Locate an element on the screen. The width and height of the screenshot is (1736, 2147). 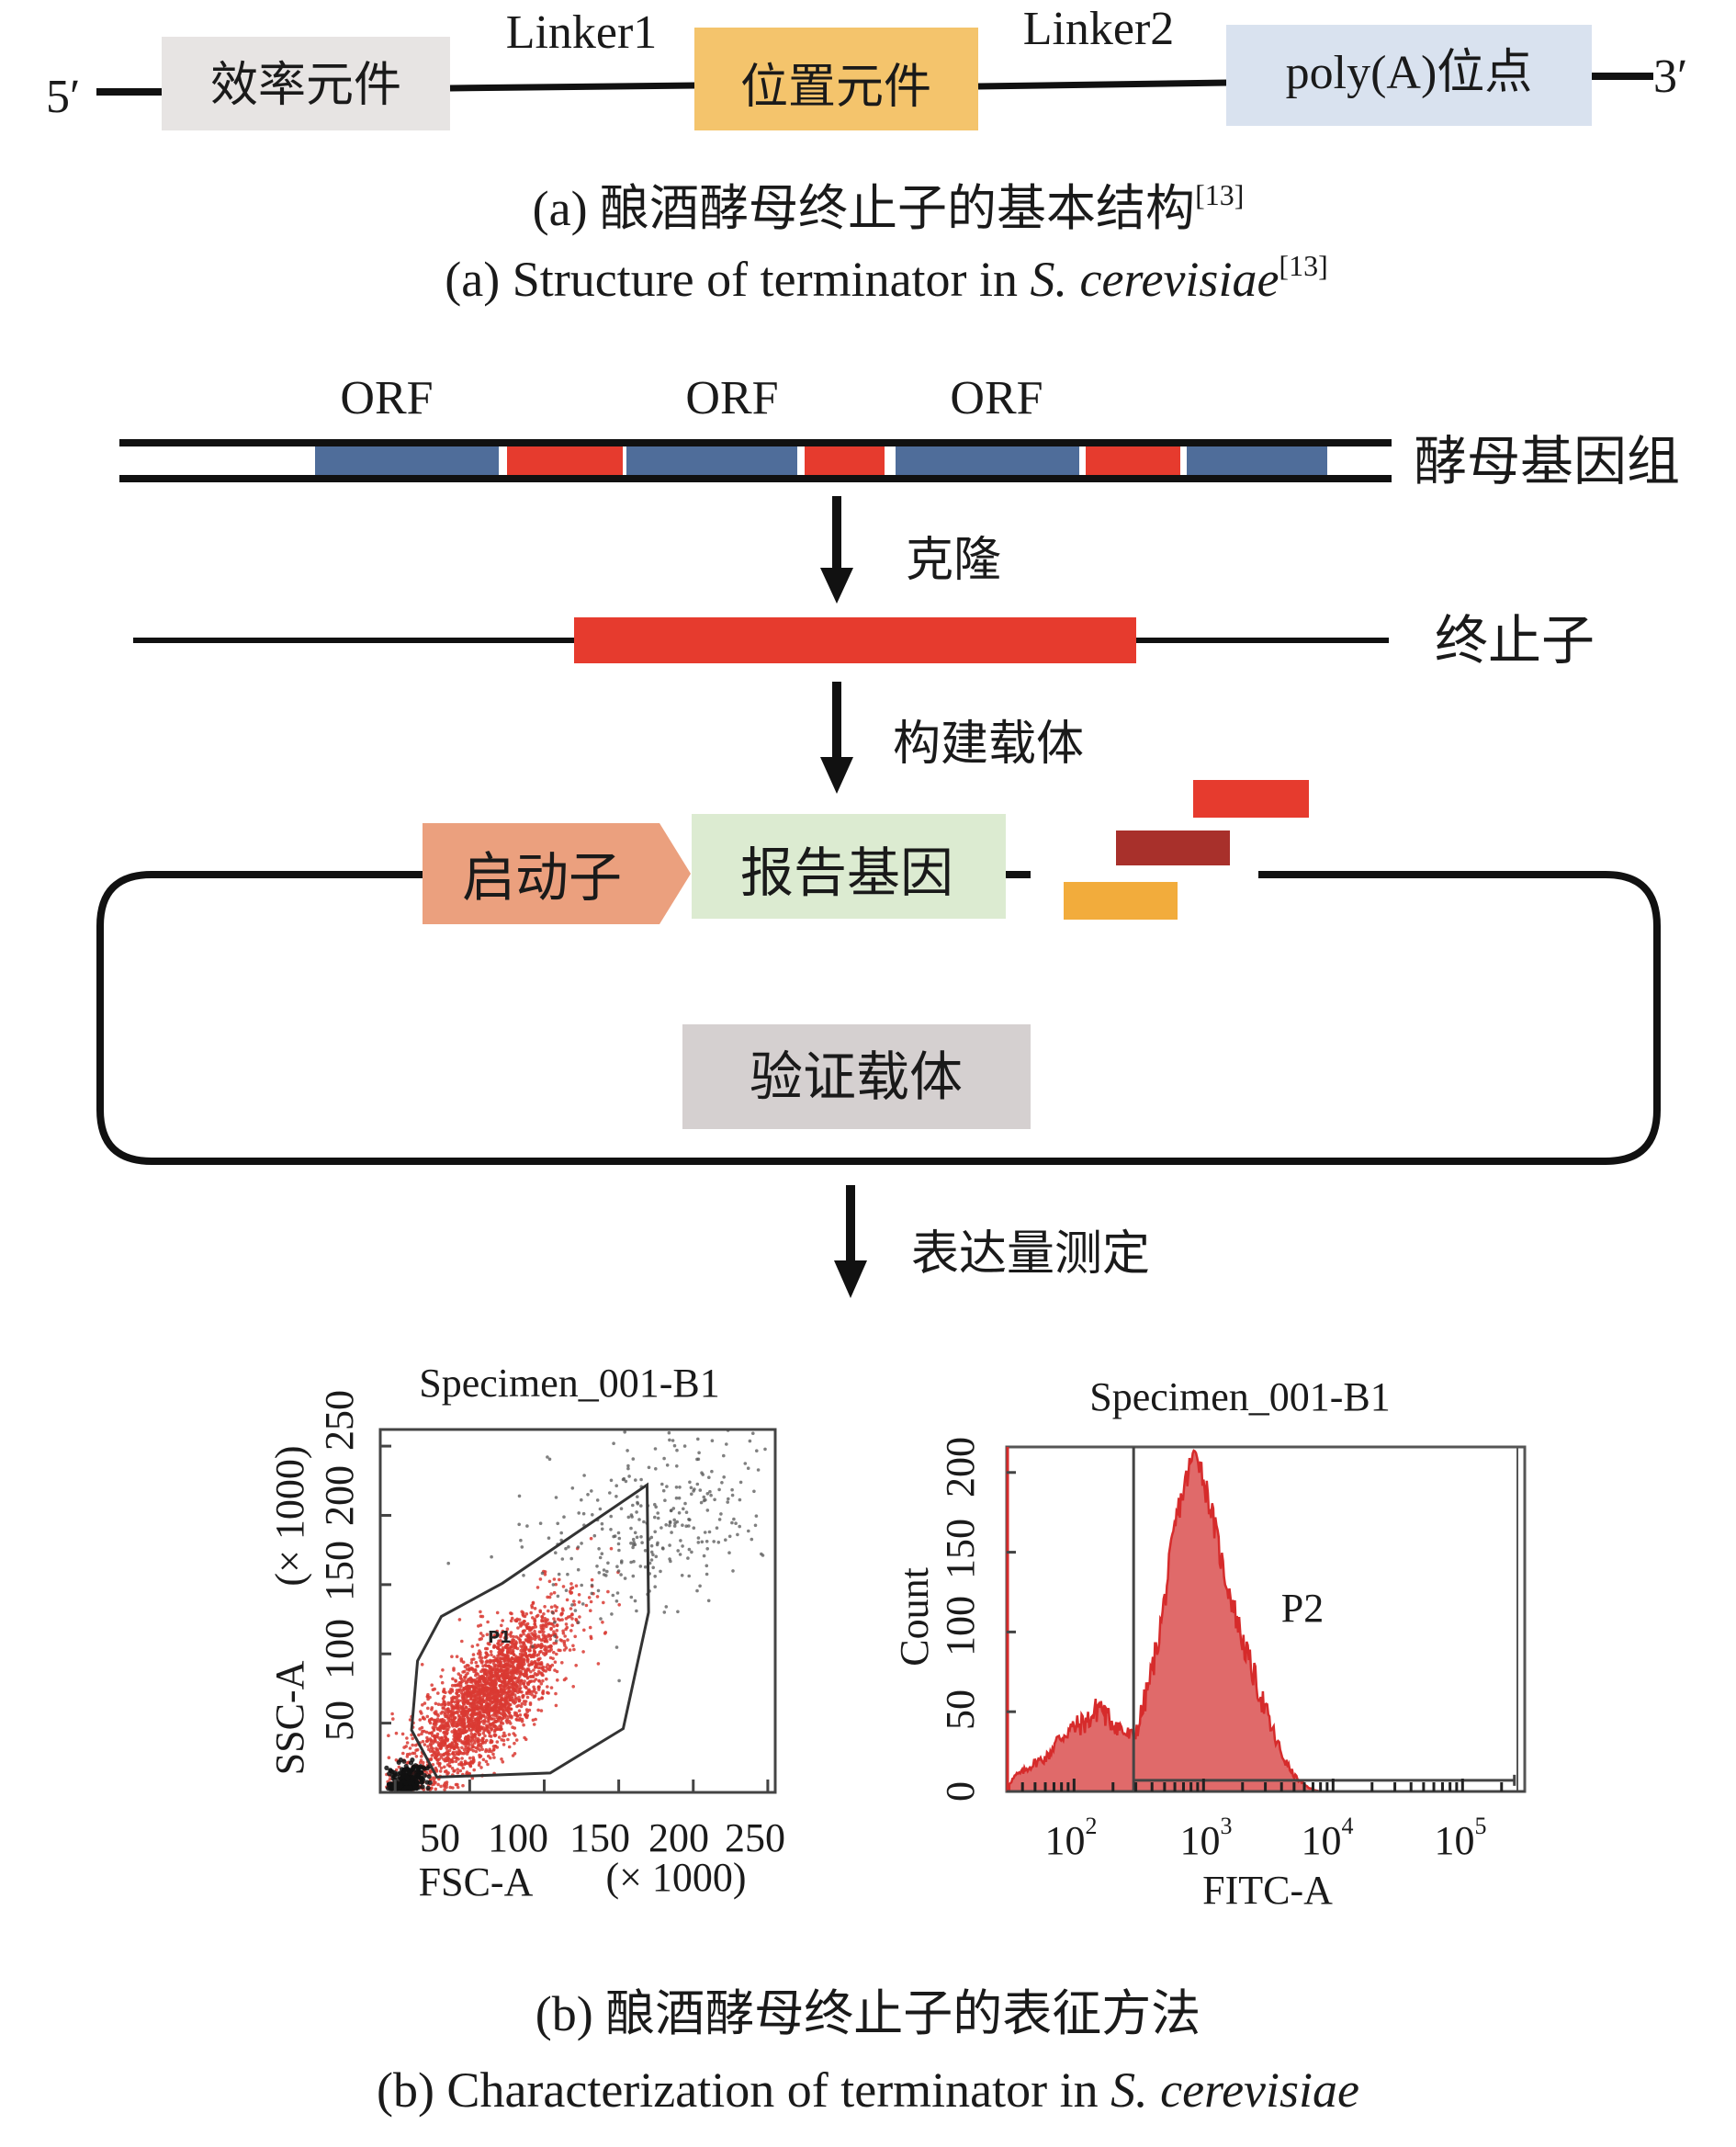
histogram-ylabel: Count is located at coordinates (914, 1617).